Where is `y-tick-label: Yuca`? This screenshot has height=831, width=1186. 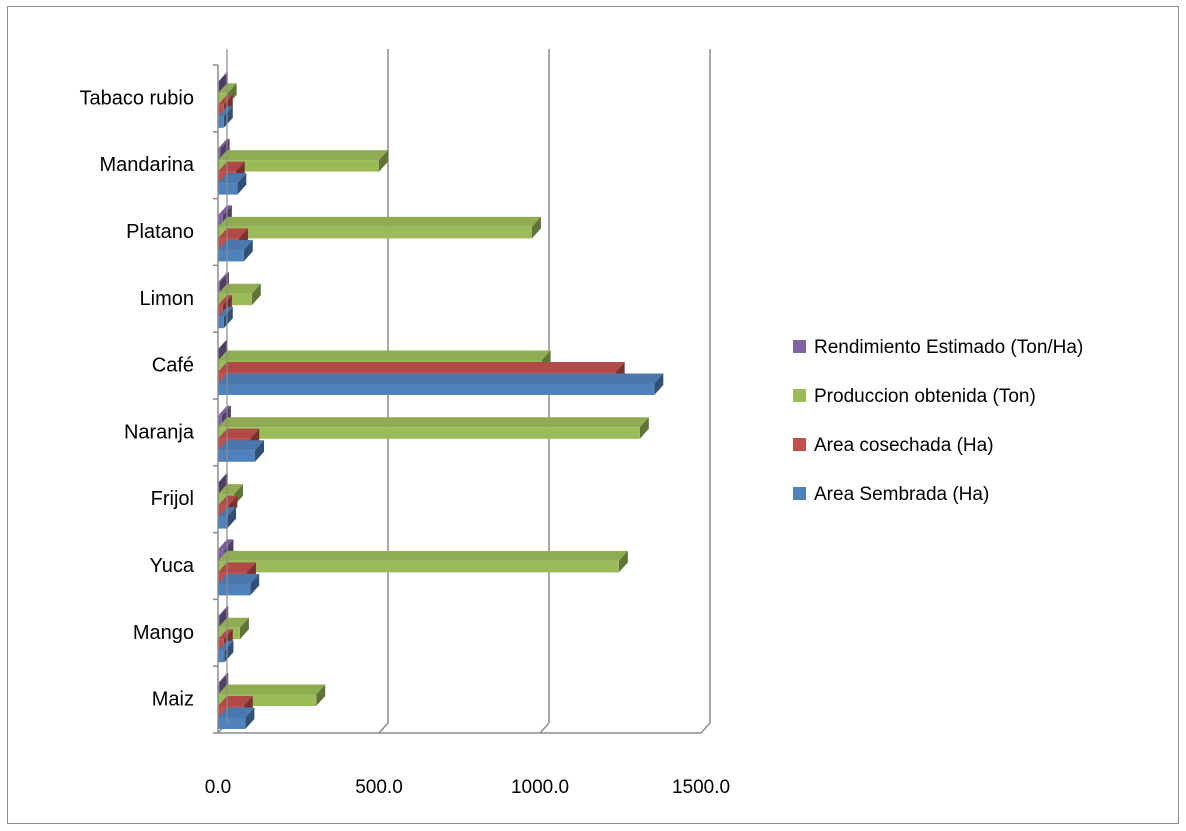 y-tick-label: Yuca is located at coordinates (172, 566).